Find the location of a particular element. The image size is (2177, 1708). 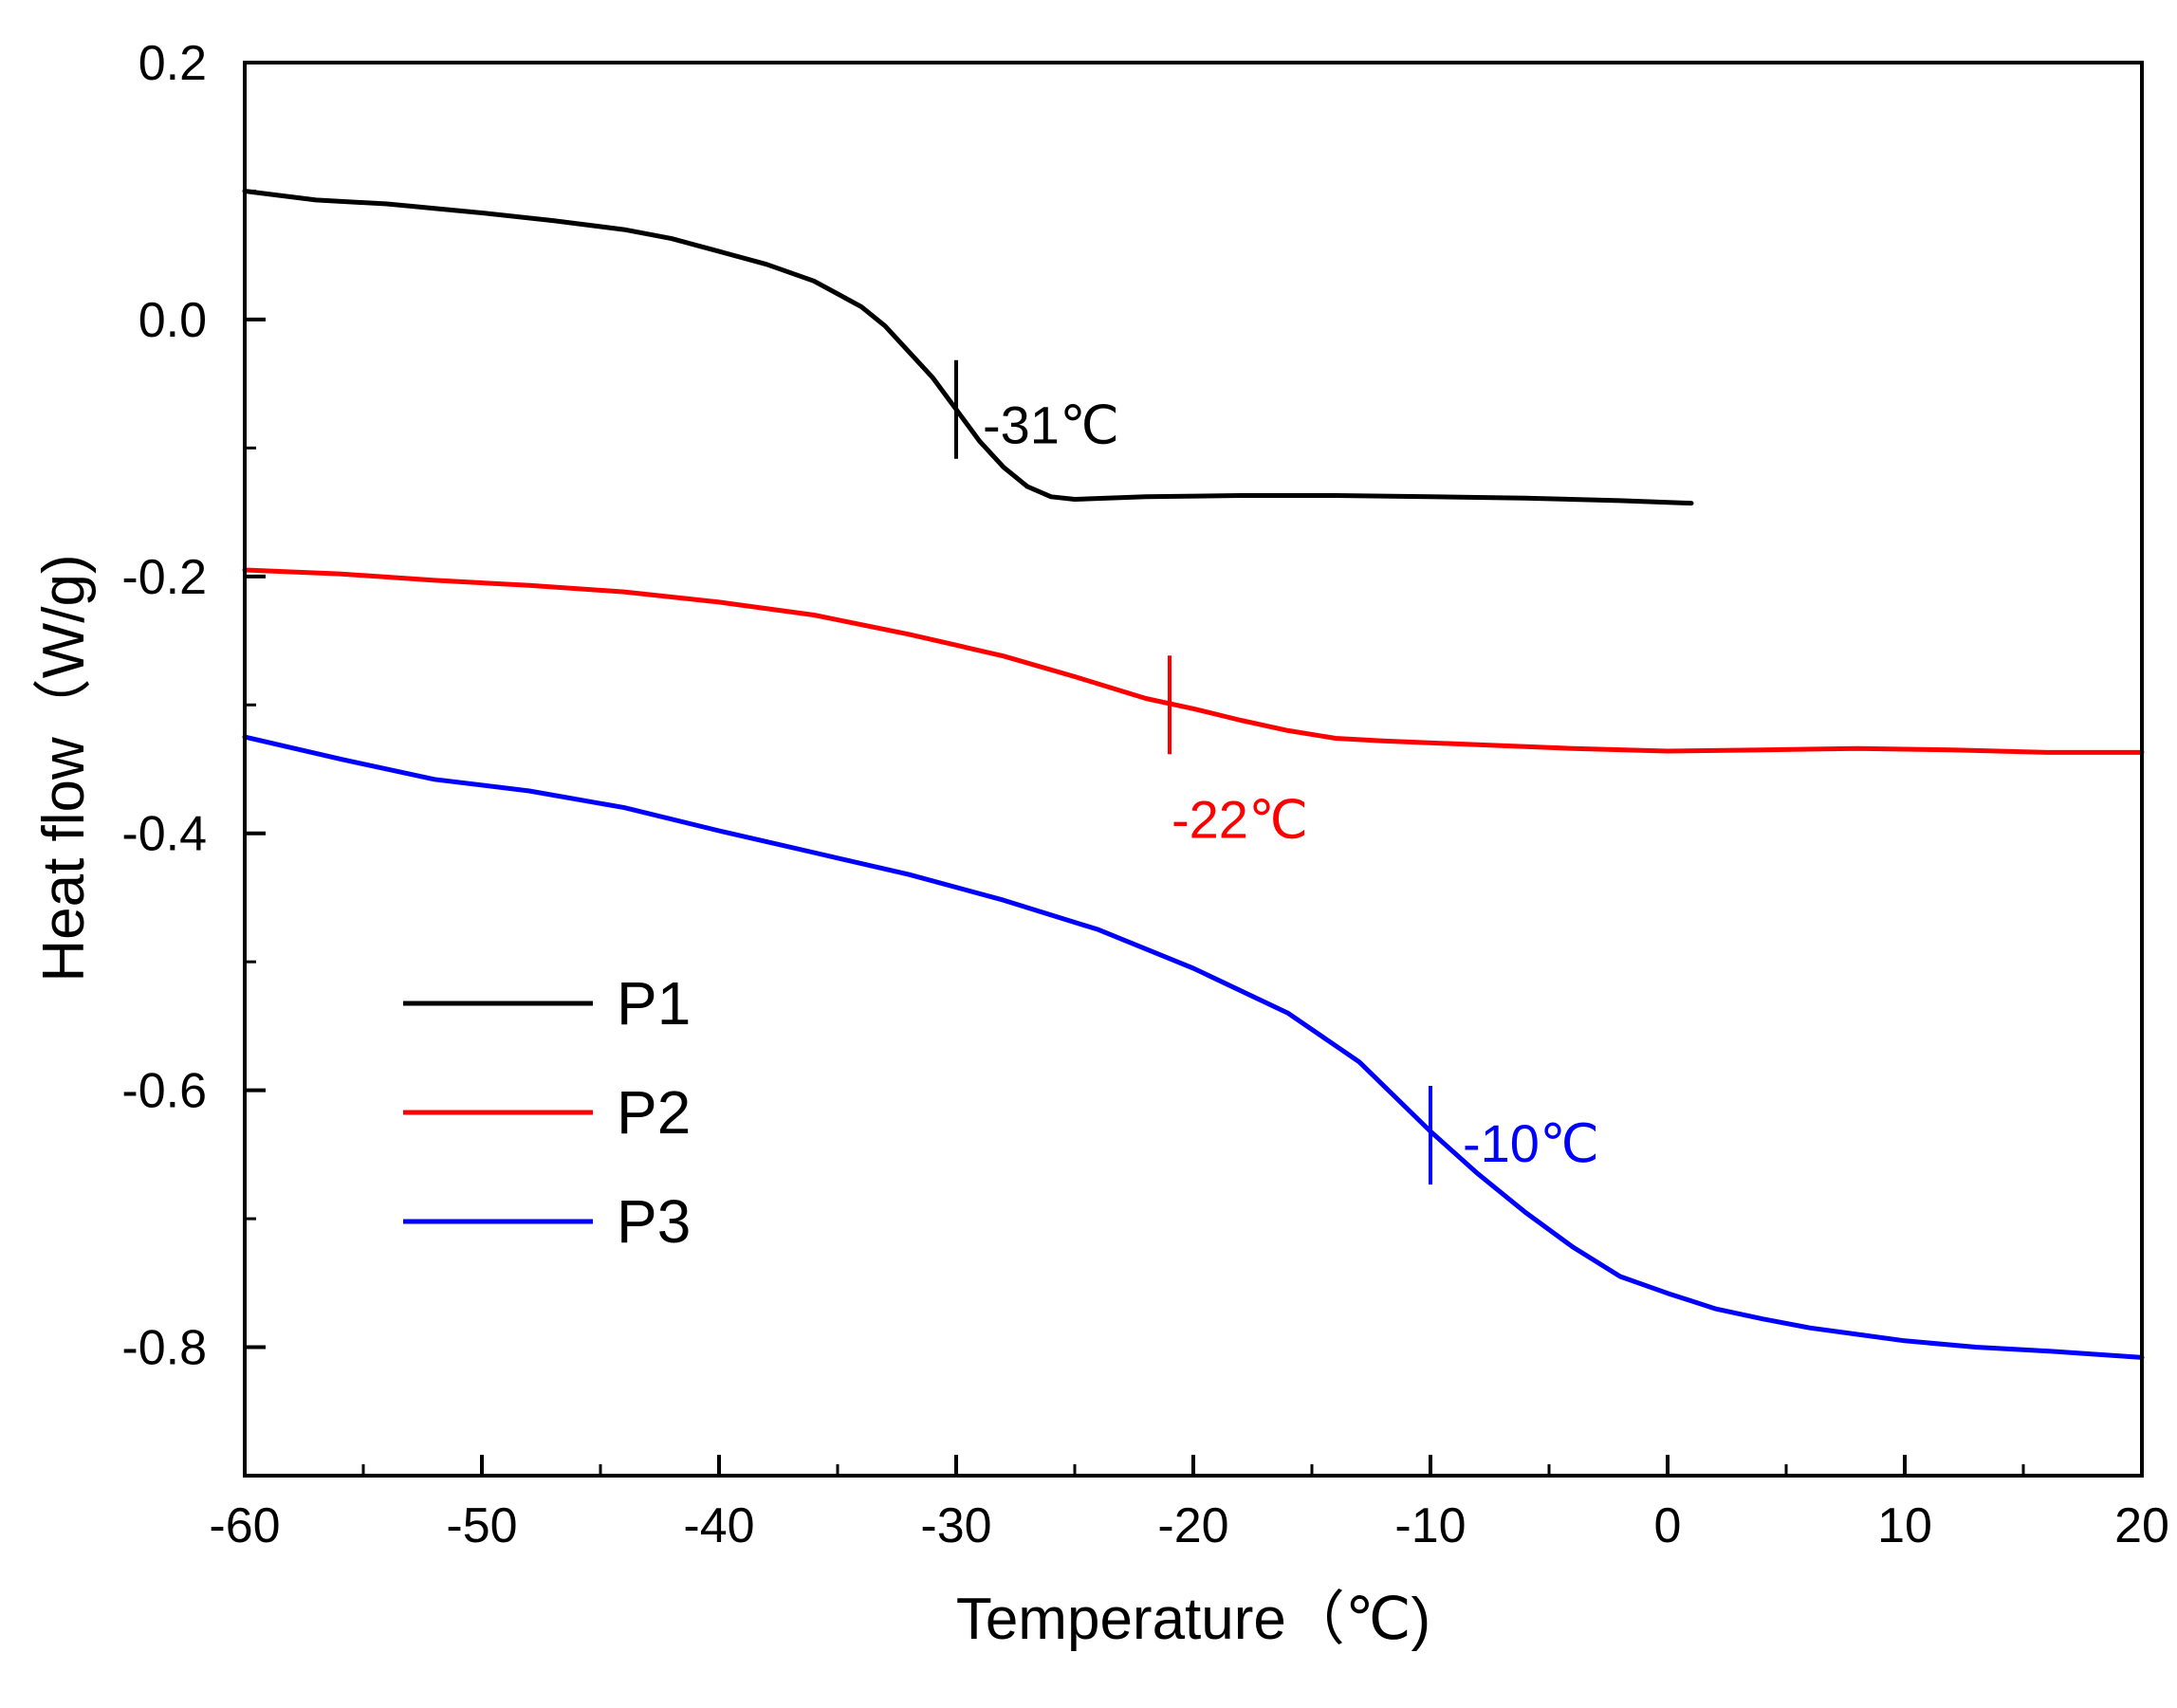

x-axis: -60 -50 -40 -30 -20 -10 0 10 20 is located at coordinates (1189, 1504).